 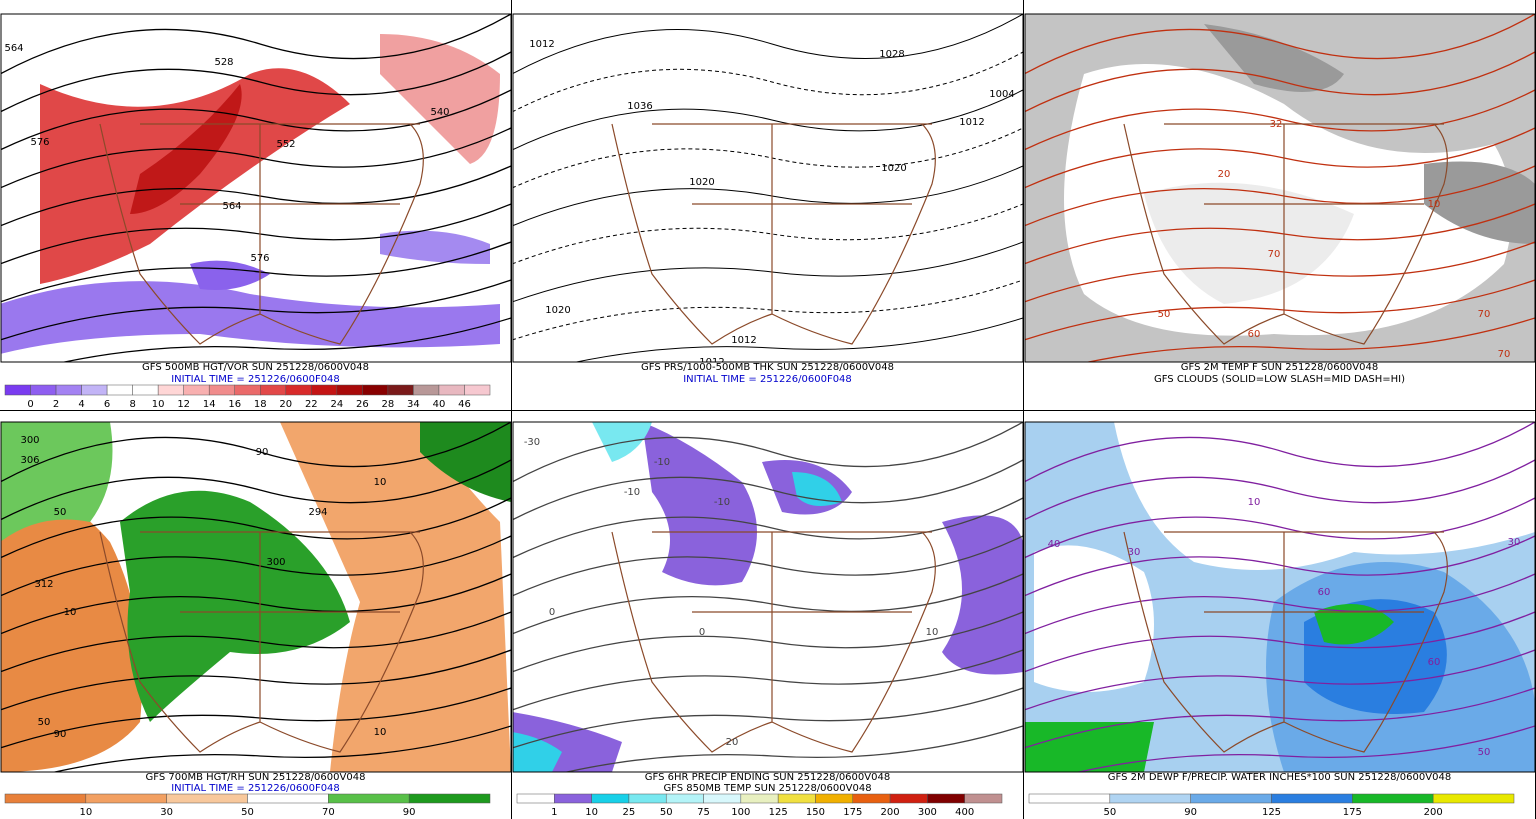 I want to click on colorbar-label: 26, so click(x=362, y=404).